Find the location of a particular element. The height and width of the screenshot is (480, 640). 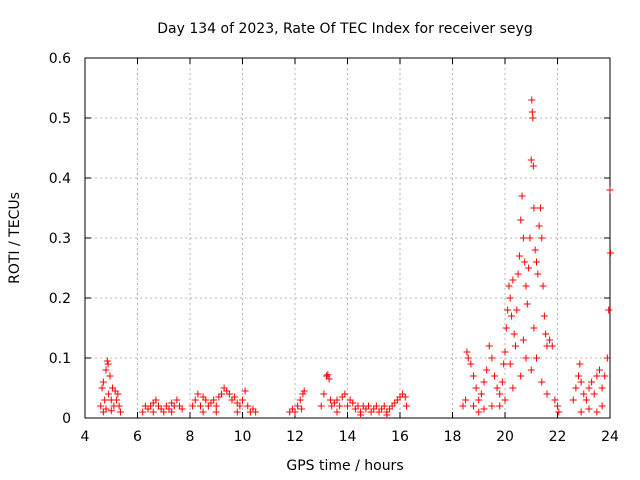

x-tick-label: 14 is located at coordinates (348, 437).